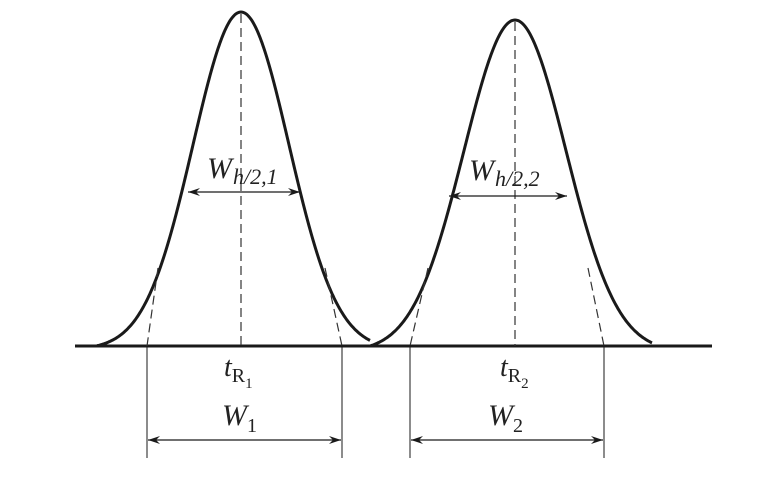  Describe the element at coordinates (239, 418) in the screenshot. I see `peak-1-width-label: W1` at that location.